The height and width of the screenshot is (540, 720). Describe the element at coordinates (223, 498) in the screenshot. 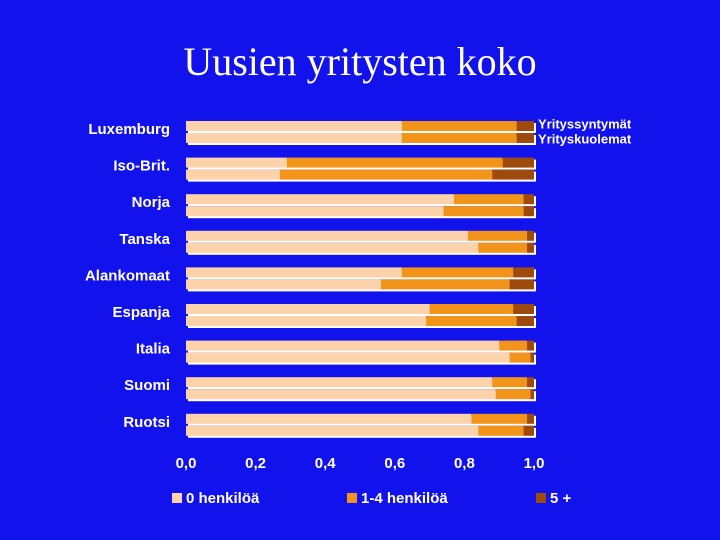

I see `legend-label: 0 henkilöä` at that location.